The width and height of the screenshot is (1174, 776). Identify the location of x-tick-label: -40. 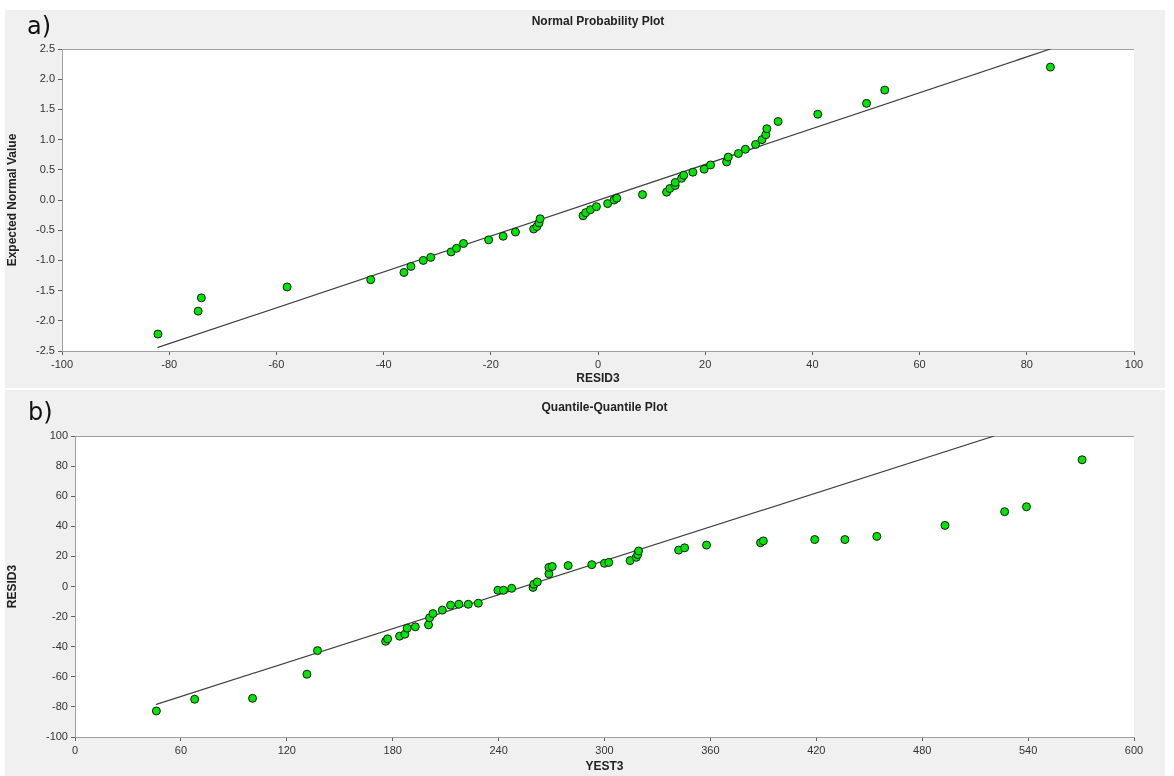
(383, 363).